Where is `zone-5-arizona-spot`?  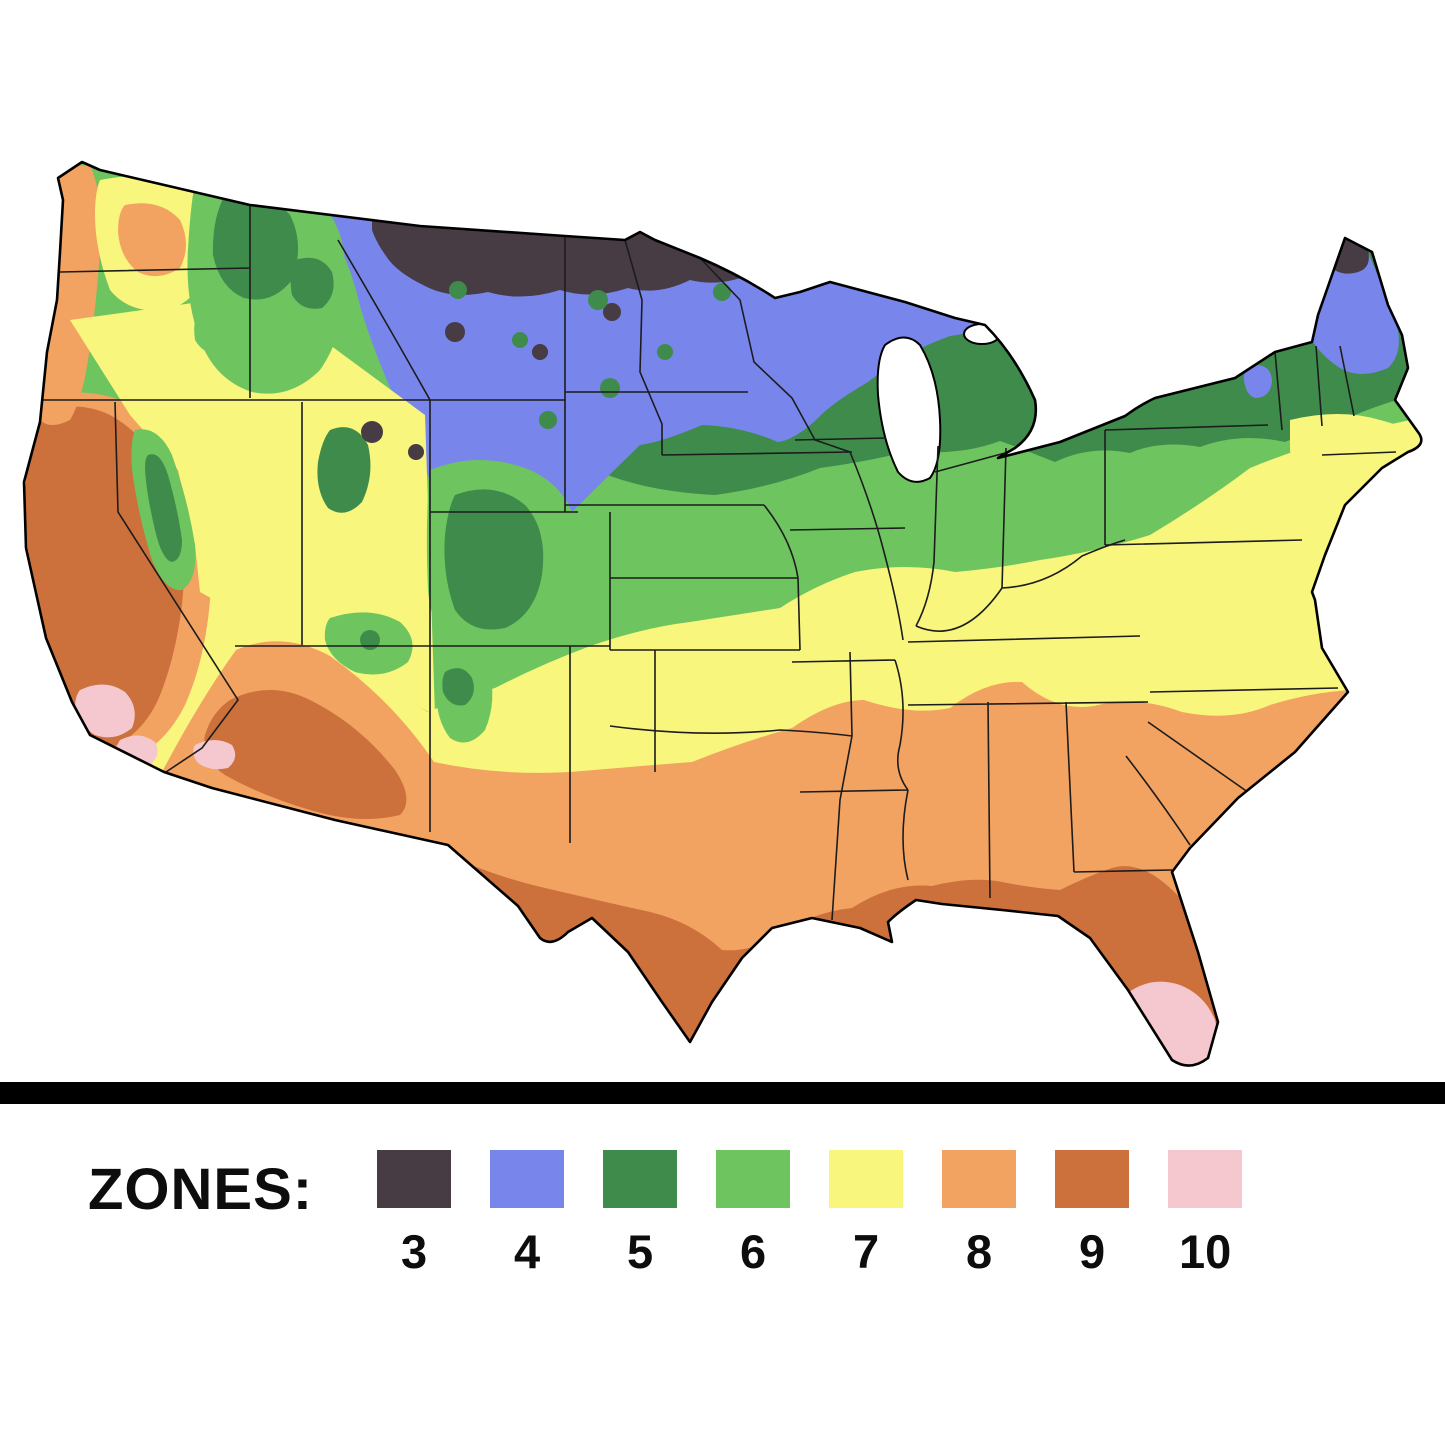 zone-5-arizona-spot is located at coordinates (370, 640).